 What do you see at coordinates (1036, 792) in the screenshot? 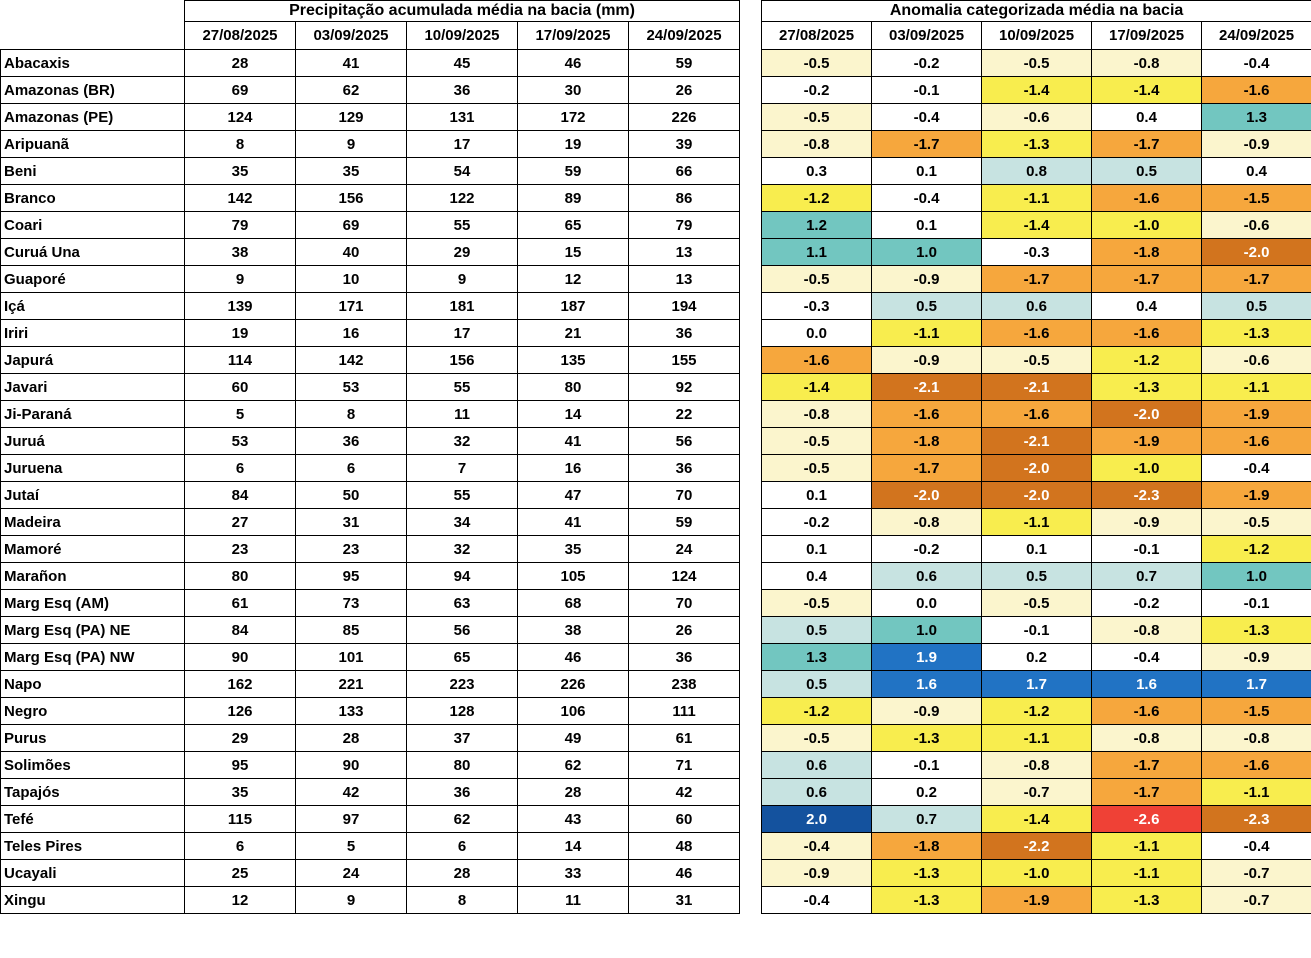
I see `table-row: 0.6 0.2 -0.7 -1.7 -1.1` at bounding box center [1036, 792].